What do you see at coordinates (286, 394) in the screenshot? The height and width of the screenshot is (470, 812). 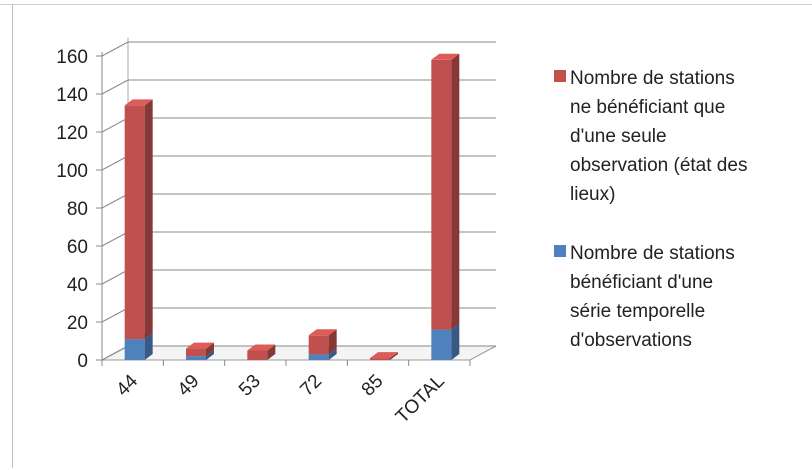 I see `x-axis-ticks: 44 49 53 72 85 TOTAL` at bounding box center [286, 394].